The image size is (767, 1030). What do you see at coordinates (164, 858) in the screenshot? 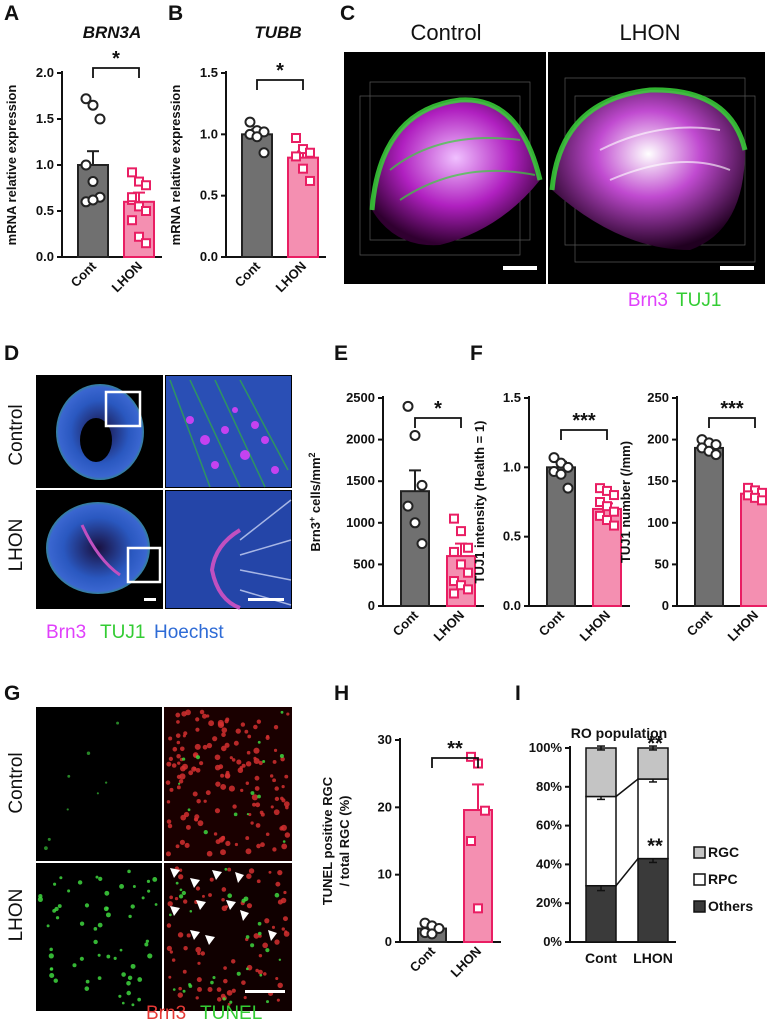
I see `panel-g-cells` at bounding box center [164, 858].